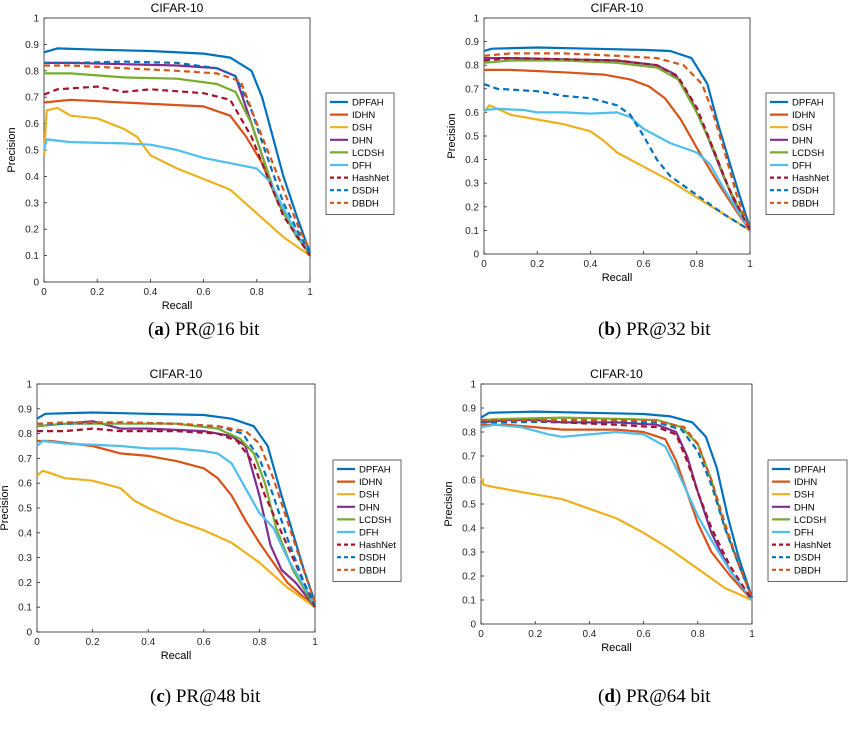 The height and width of the screenshot is (730, 850). What do you see at coordinates (32, 45) in the screenshot?
I see `y-tick-label: 0.9` at bounding box center [32, 45].